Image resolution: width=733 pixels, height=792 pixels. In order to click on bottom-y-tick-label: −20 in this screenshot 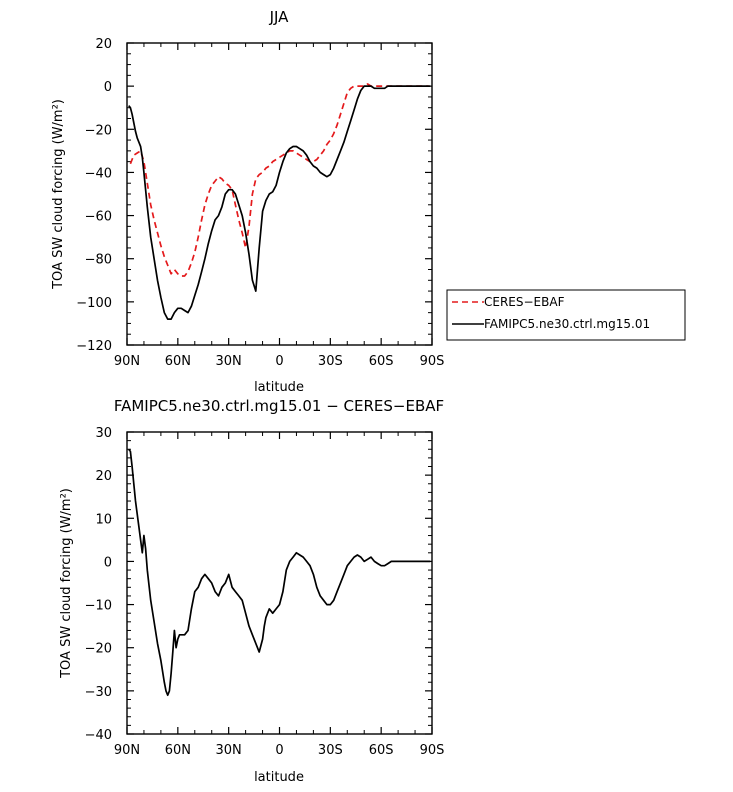, I will do `click(98, 649)`.